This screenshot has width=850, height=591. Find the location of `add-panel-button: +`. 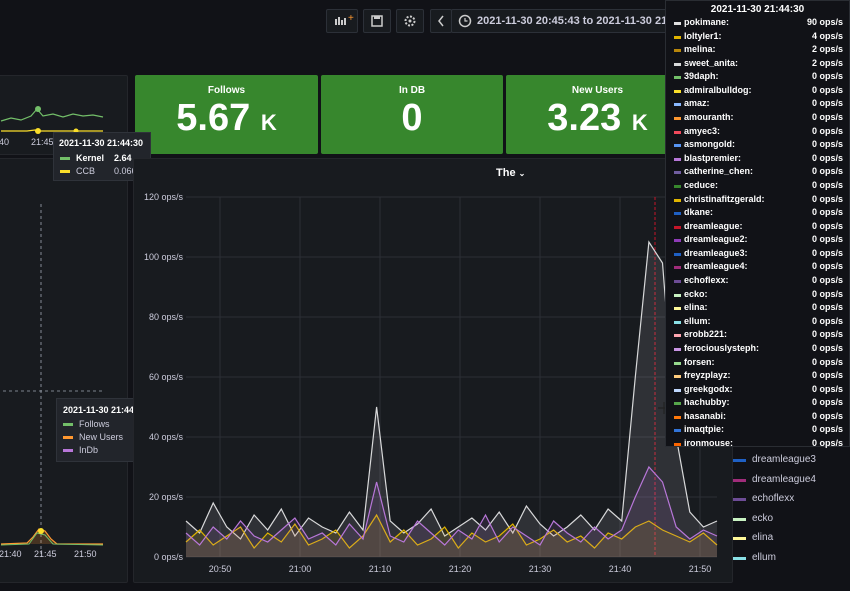

add-panel-button: + is located at coordinates (342, 21).